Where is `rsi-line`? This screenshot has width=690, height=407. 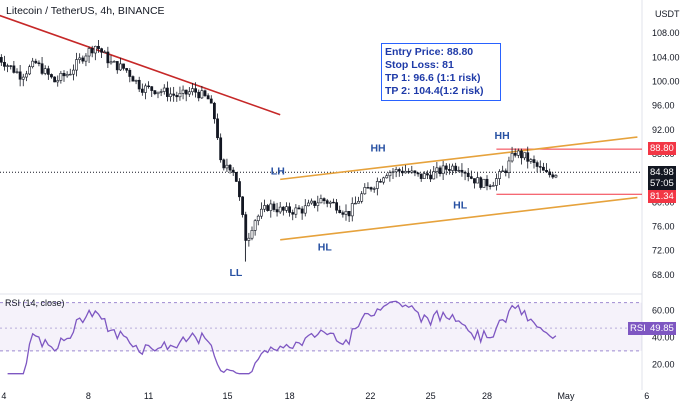
rsi-line is located at coordinates (282, 337).